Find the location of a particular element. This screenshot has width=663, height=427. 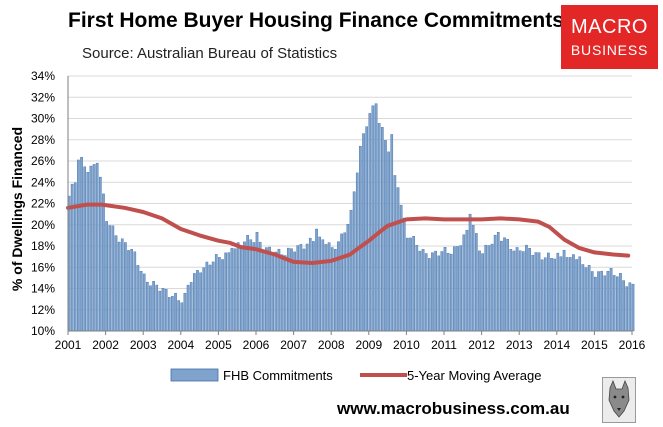

x-tick-label: 2014 is located at coordinates (556, 345).